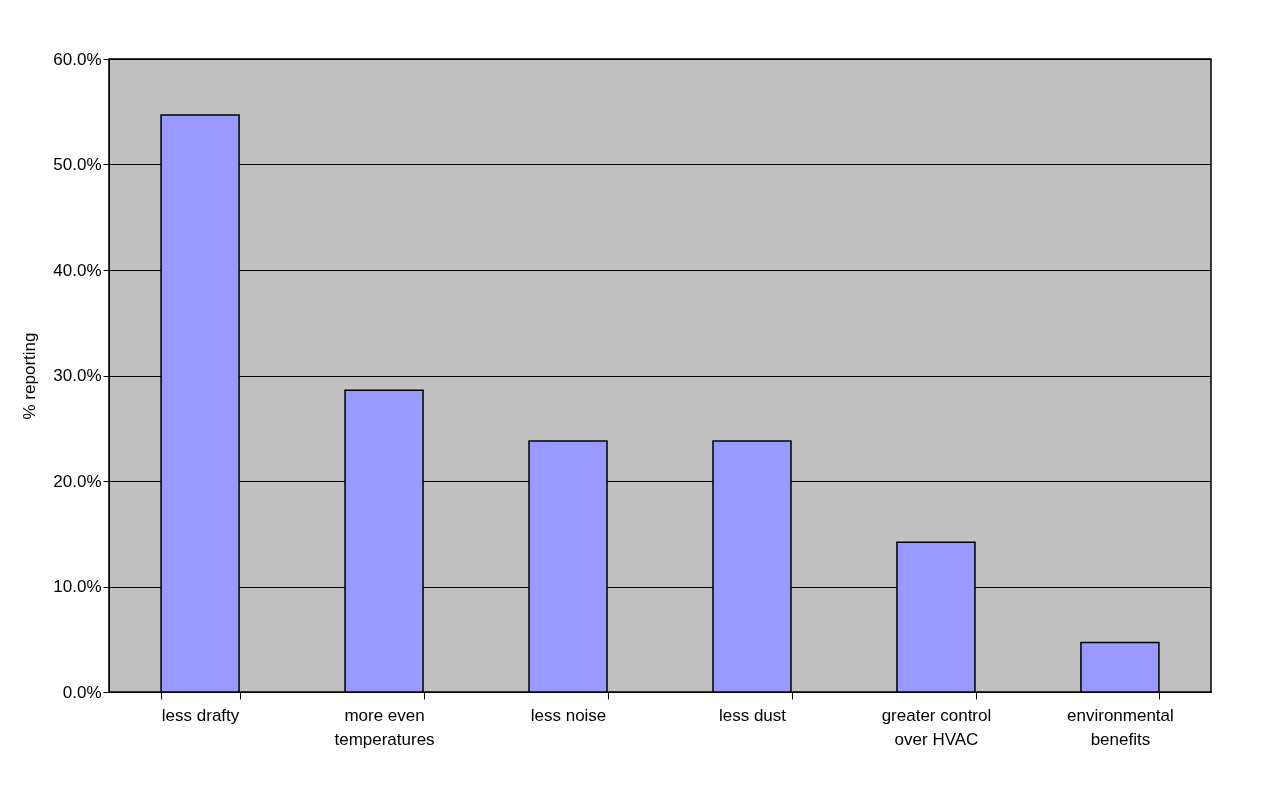  Describe the element at coordinates (77, 59) in the screenshot. I see `y-tick-label: 60.0%` at that location.